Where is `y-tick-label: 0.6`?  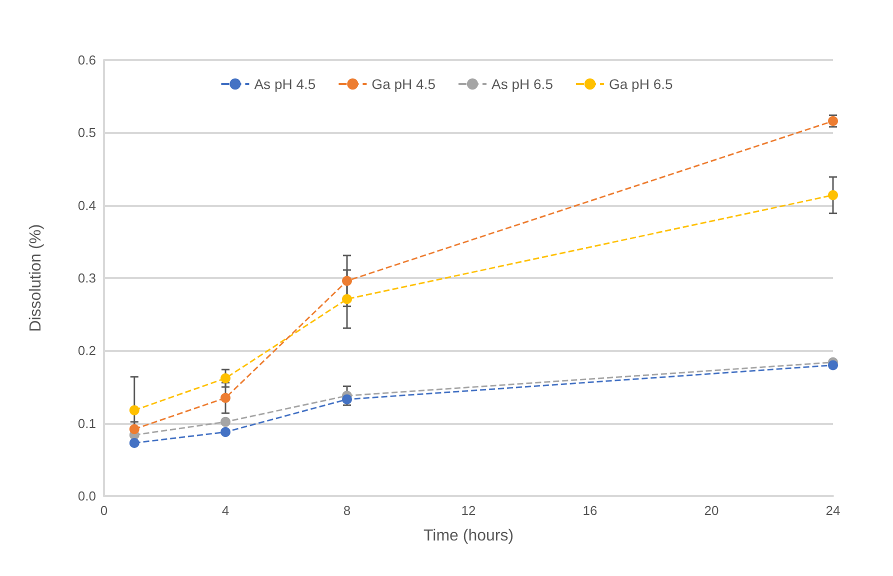
y-tick-label: 0.6 is located at coordinates (87, 60).